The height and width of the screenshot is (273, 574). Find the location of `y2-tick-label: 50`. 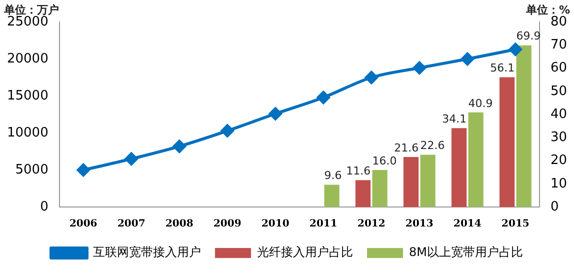

y2-tick-label: 50 is located at coordinates (559, 91).